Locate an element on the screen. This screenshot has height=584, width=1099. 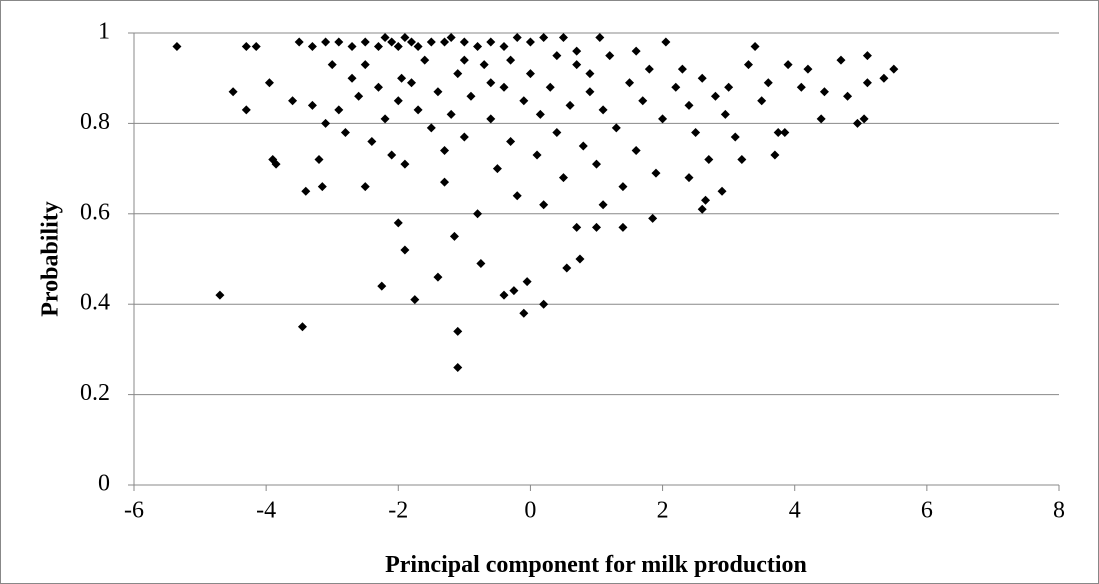
y-tick-label: 0.6 is located at coordinates (95, 212).